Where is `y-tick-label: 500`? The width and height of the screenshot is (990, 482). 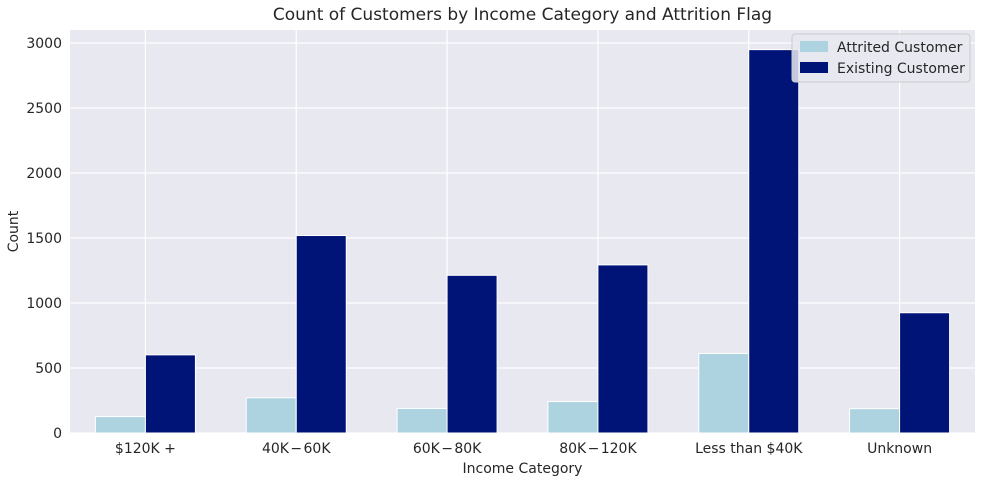
y-tick-label: 500 is located at coordinates (48, 369).